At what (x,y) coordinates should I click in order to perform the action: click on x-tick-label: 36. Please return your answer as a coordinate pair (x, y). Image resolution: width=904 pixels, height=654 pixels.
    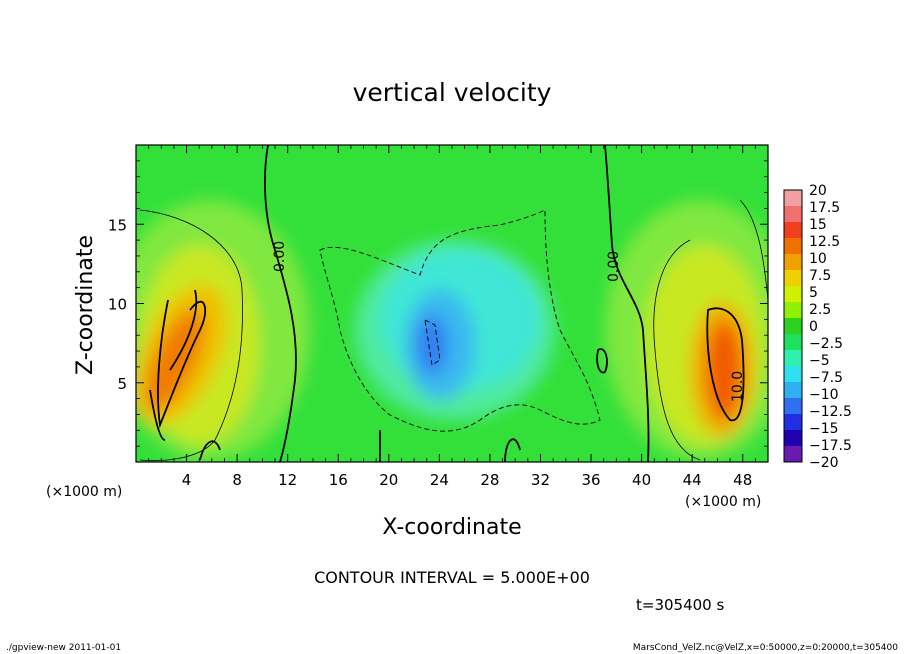
    Looking at the image, I should click on (590, 480).